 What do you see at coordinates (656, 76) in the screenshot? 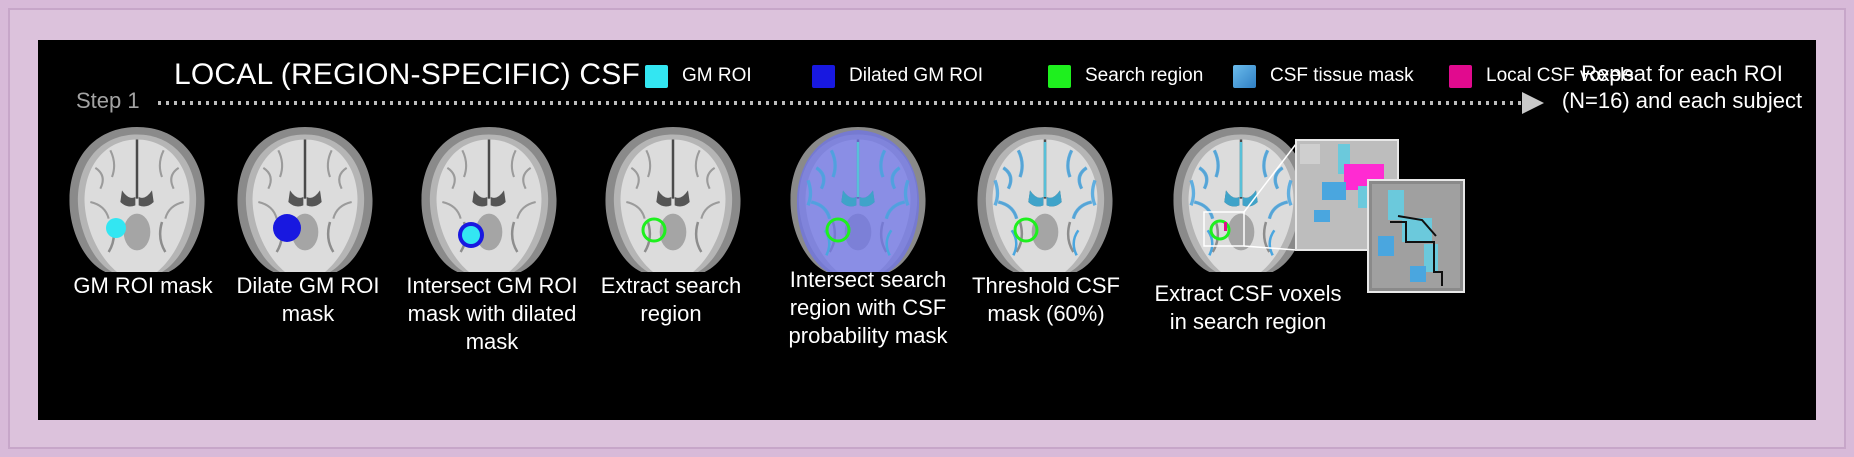
I see `legend-swatch-gm-roi` at bounding box center [656, 76].